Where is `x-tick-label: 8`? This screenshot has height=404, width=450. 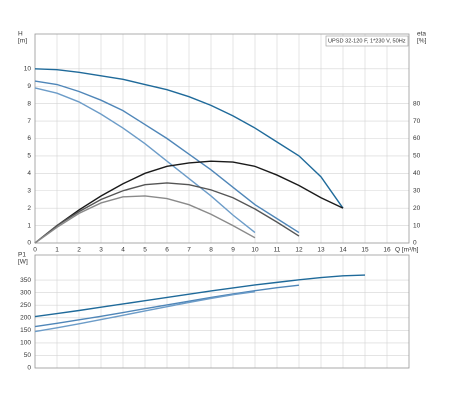
x-tick-label: 8 is located at coordinates (211, 250).